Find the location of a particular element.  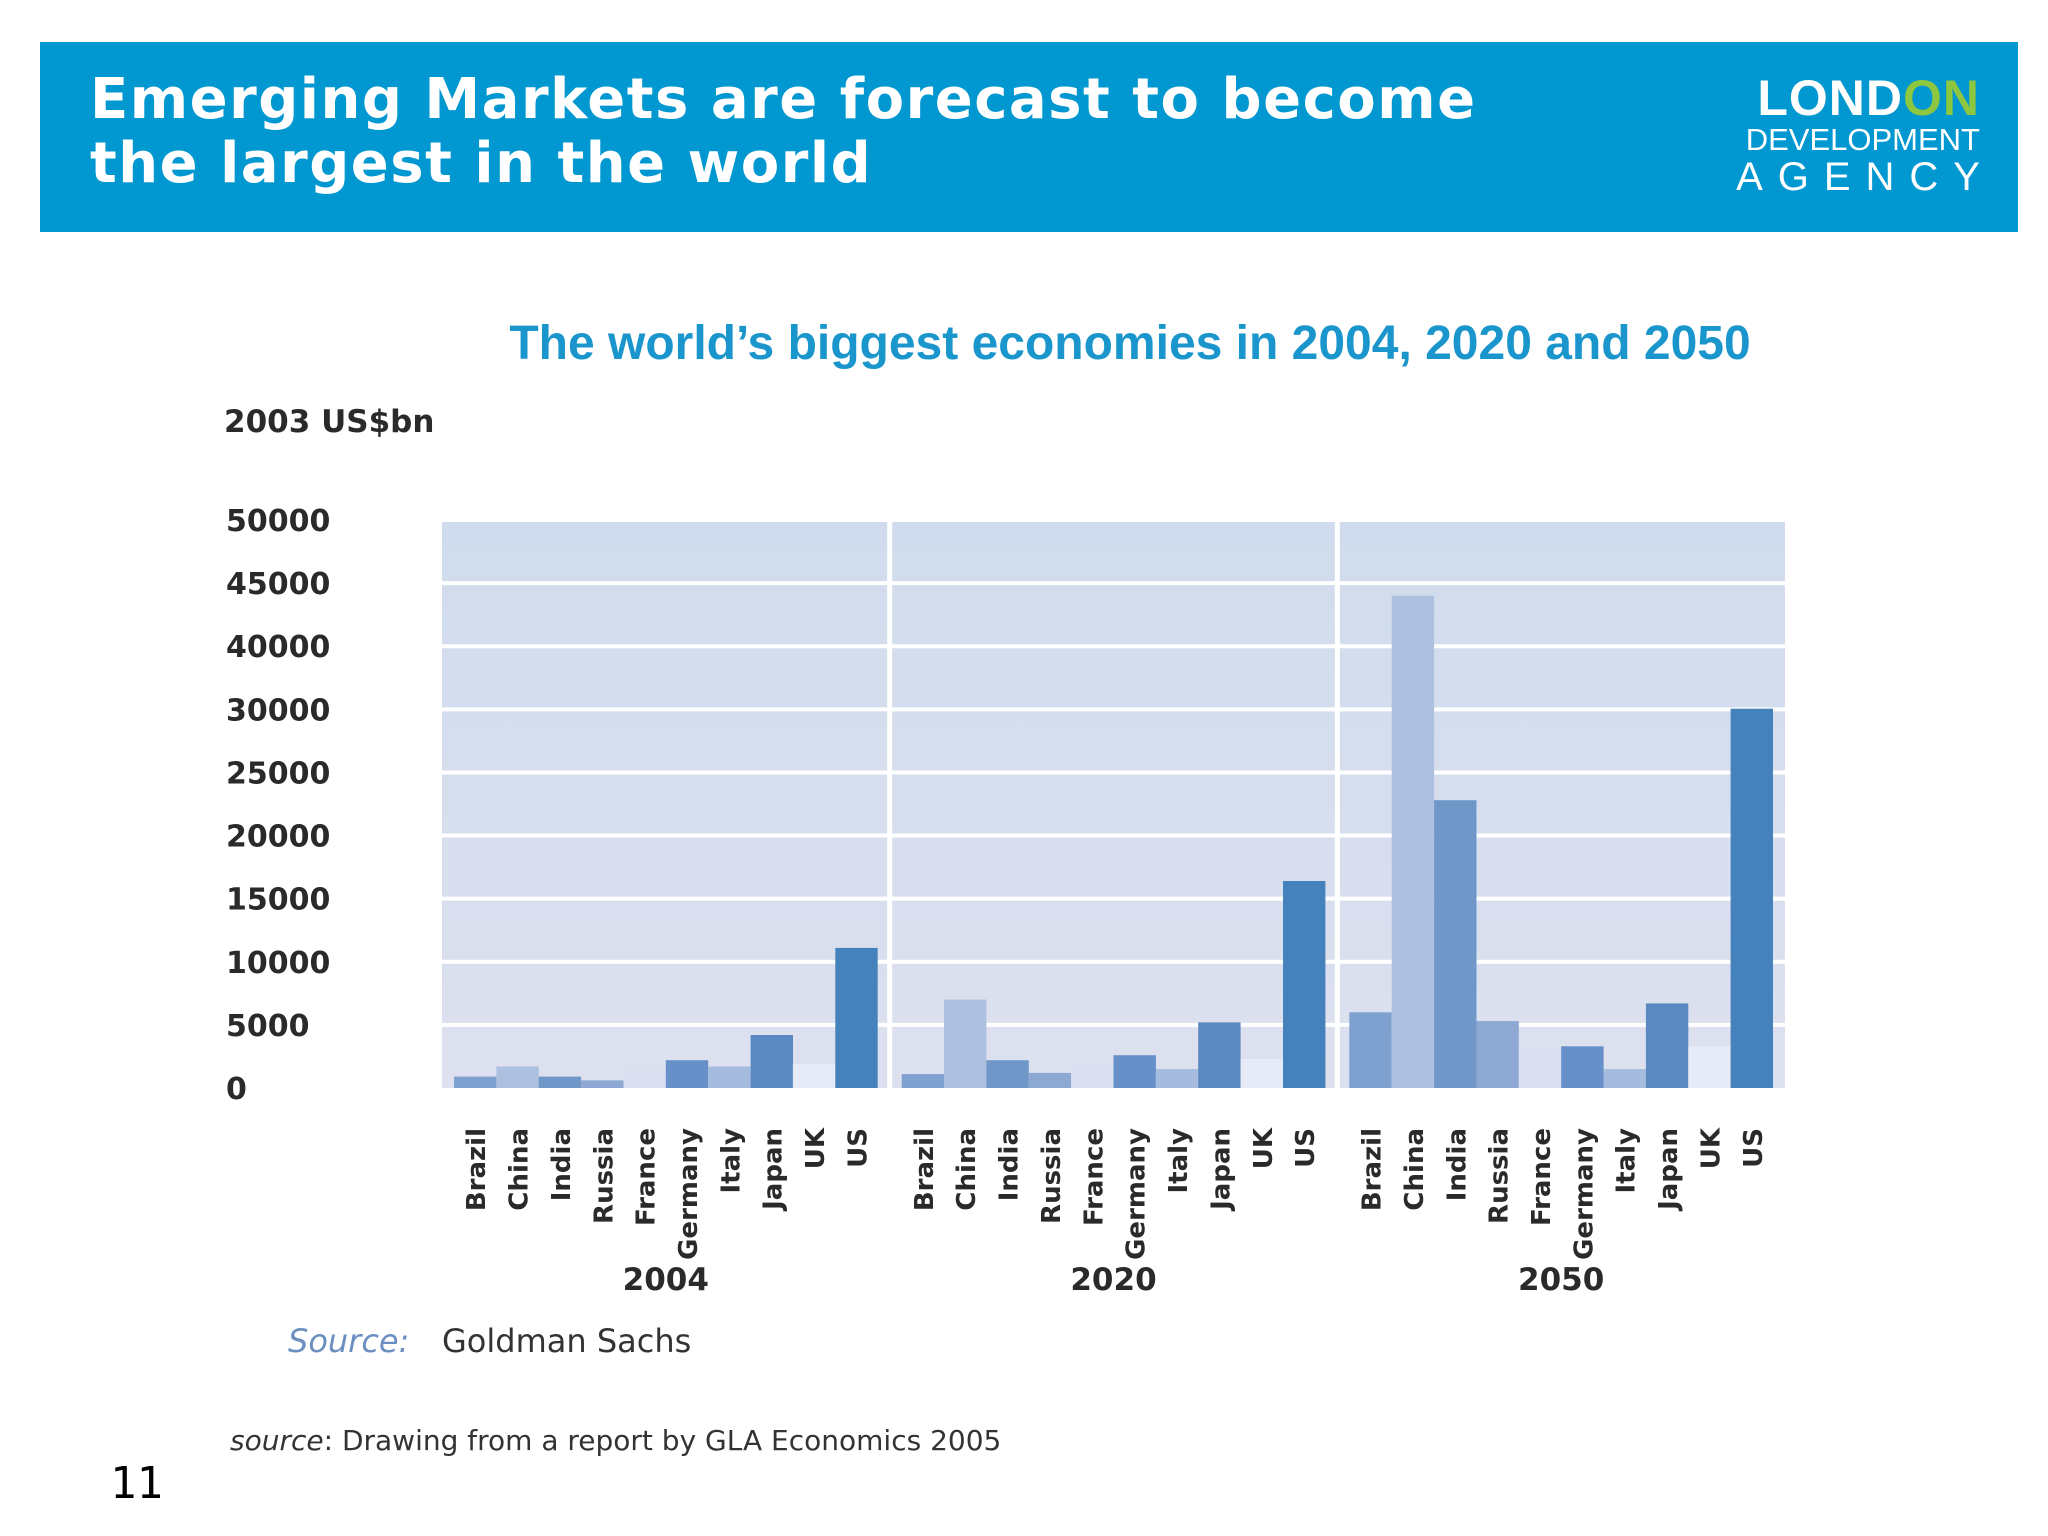

source-label: Source: is located at coordinates (349, 1341).